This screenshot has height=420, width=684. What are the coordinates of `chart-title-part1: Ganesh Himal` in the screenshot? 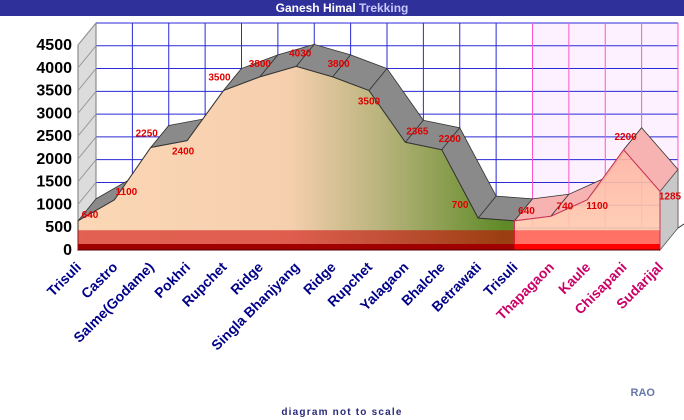 It's located at (317, 8).